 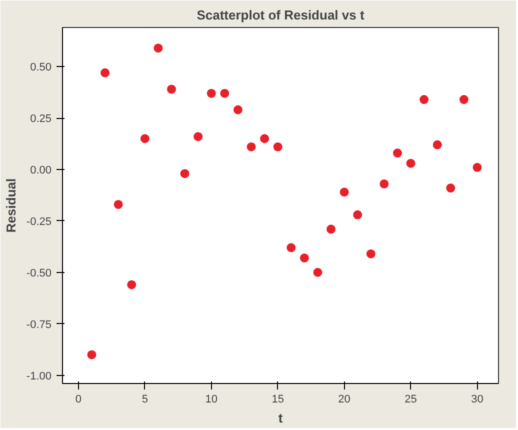 I want to click on x-tick-label: 25, so click(x=410, y=400).